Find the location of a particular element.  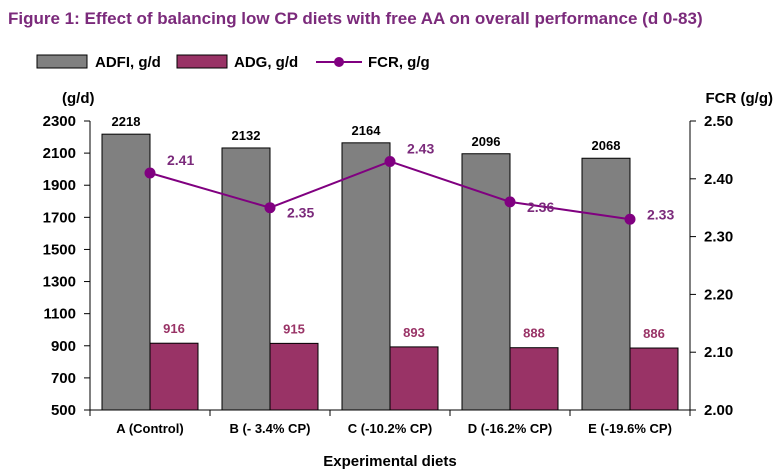

y-tick-left-label: 2300 is located at coordinates (59, 121).